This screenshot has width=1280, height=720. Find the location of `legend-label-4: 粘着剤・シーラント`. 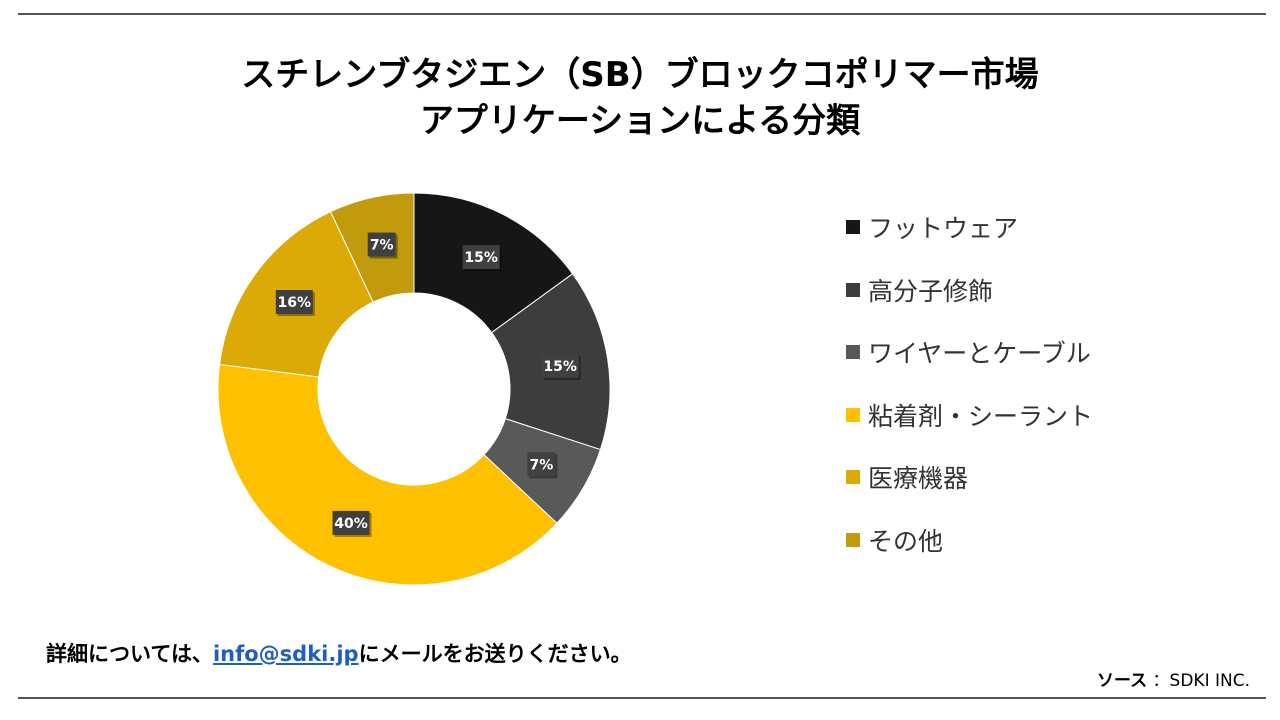

legend-label-4: 粘着剤・シーラント is located at coordinates (981, 416).